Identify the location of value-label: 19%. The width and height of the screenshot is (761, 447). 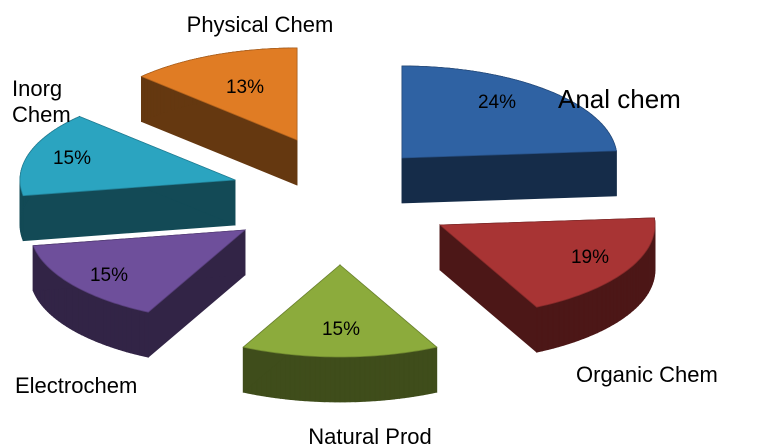
(590, 257).